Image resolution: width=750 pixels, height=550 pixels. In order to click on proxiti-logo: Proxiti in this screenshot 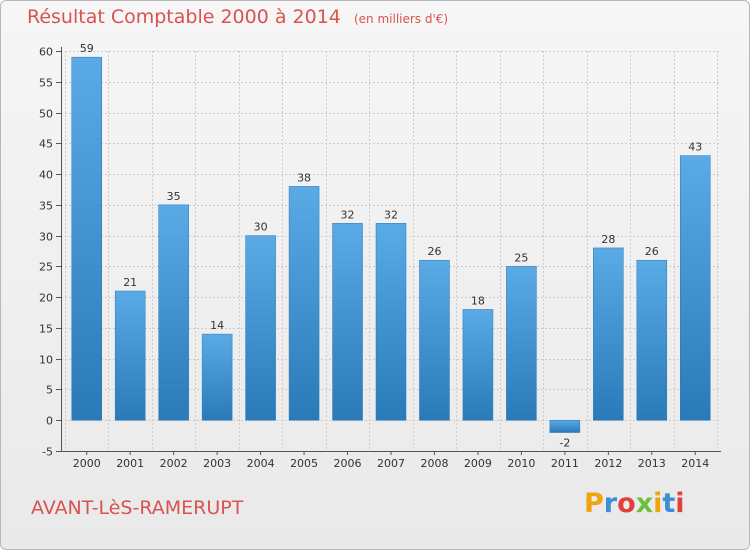, I will do `click(634, 503)`.